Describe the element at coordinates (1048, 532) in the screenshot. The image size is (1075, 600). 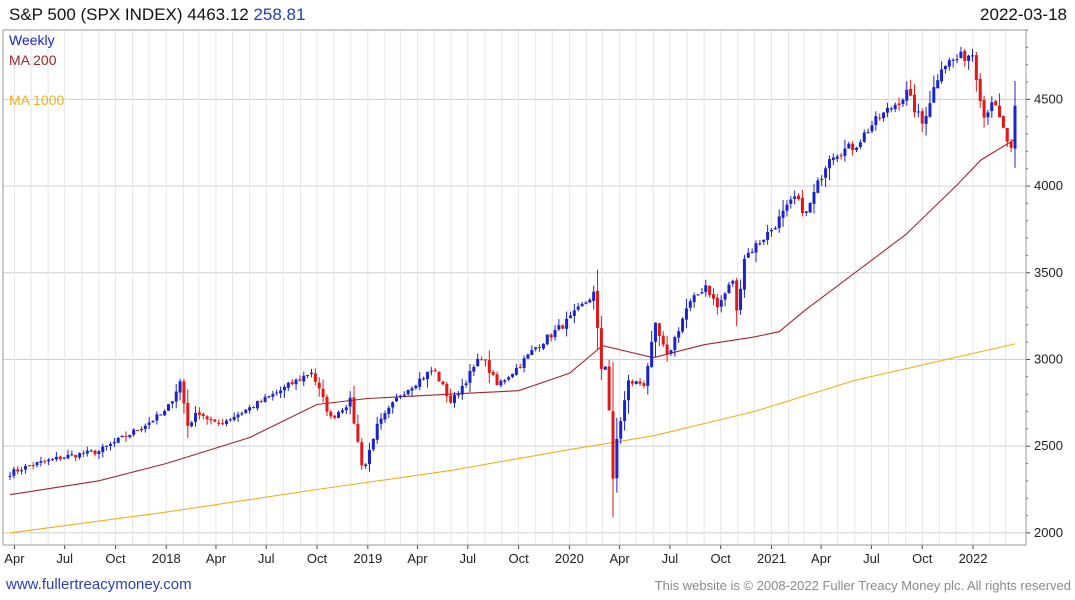
I see `y-tick-label: 2000` at that location.